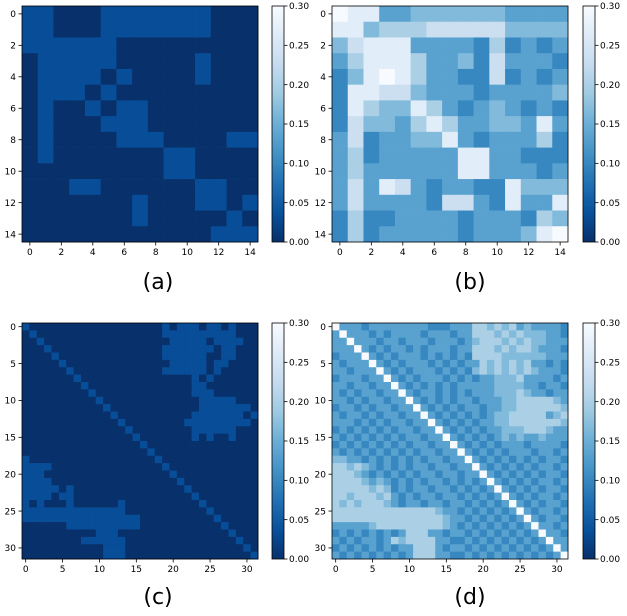 The height and width of the screenshot is (616, 627). I want to click on y-tick-label: 30, so click(11, 549).